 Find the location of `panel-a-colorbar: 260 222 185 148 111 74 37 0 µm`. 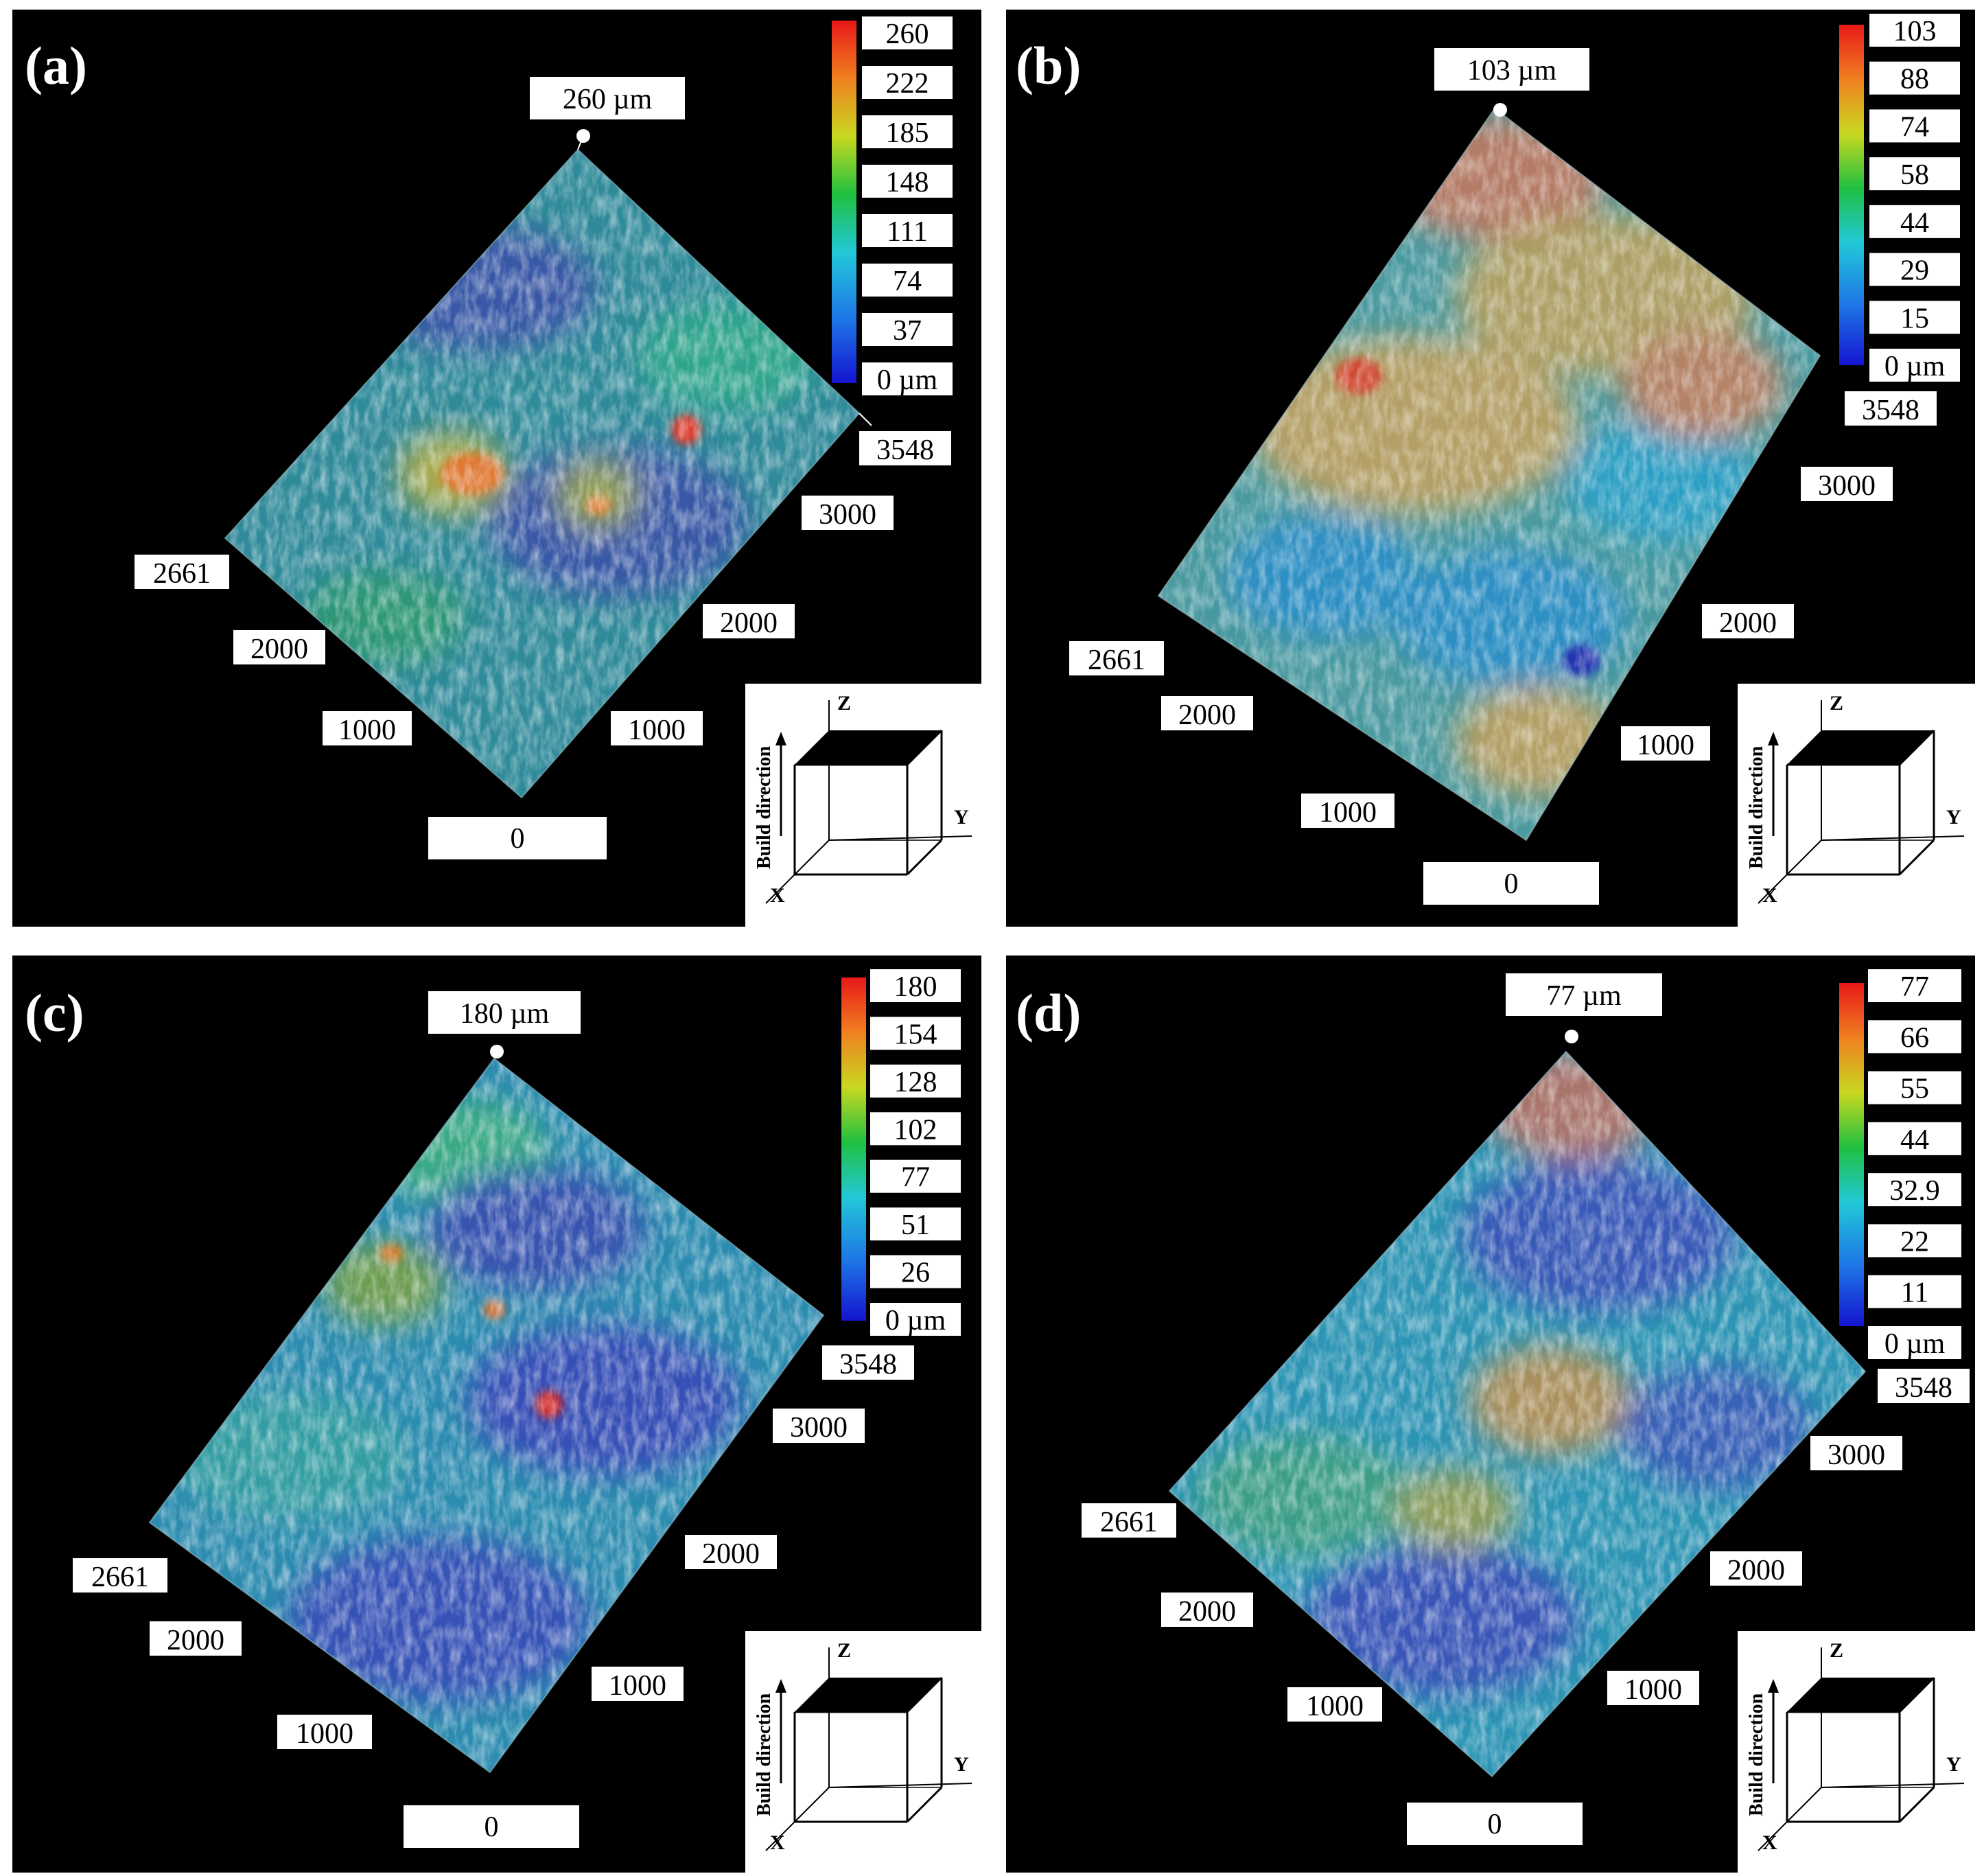

panel-a-colorbar: 260 222 185 148 111 74 37 0 µm is located at coordinates (892, 206).